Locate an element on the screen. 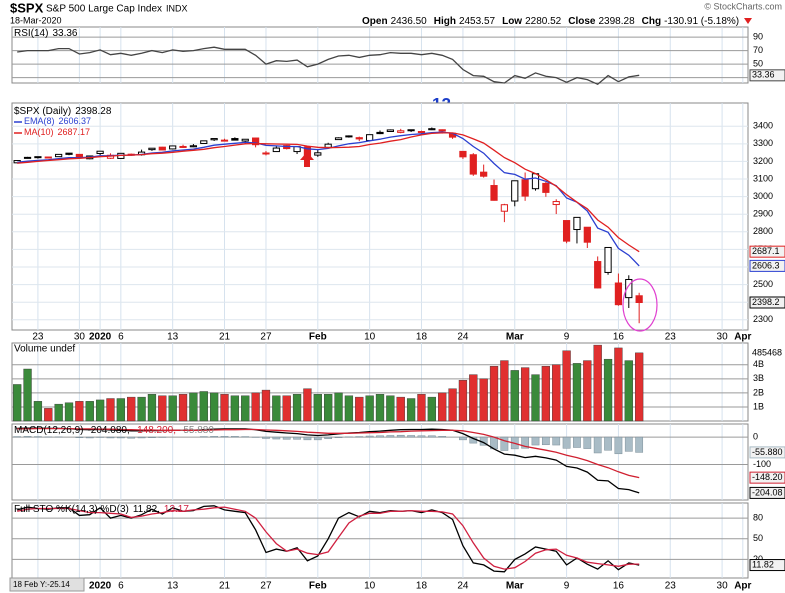  x-tick-label: 27 is located at coordinates (266, 337).